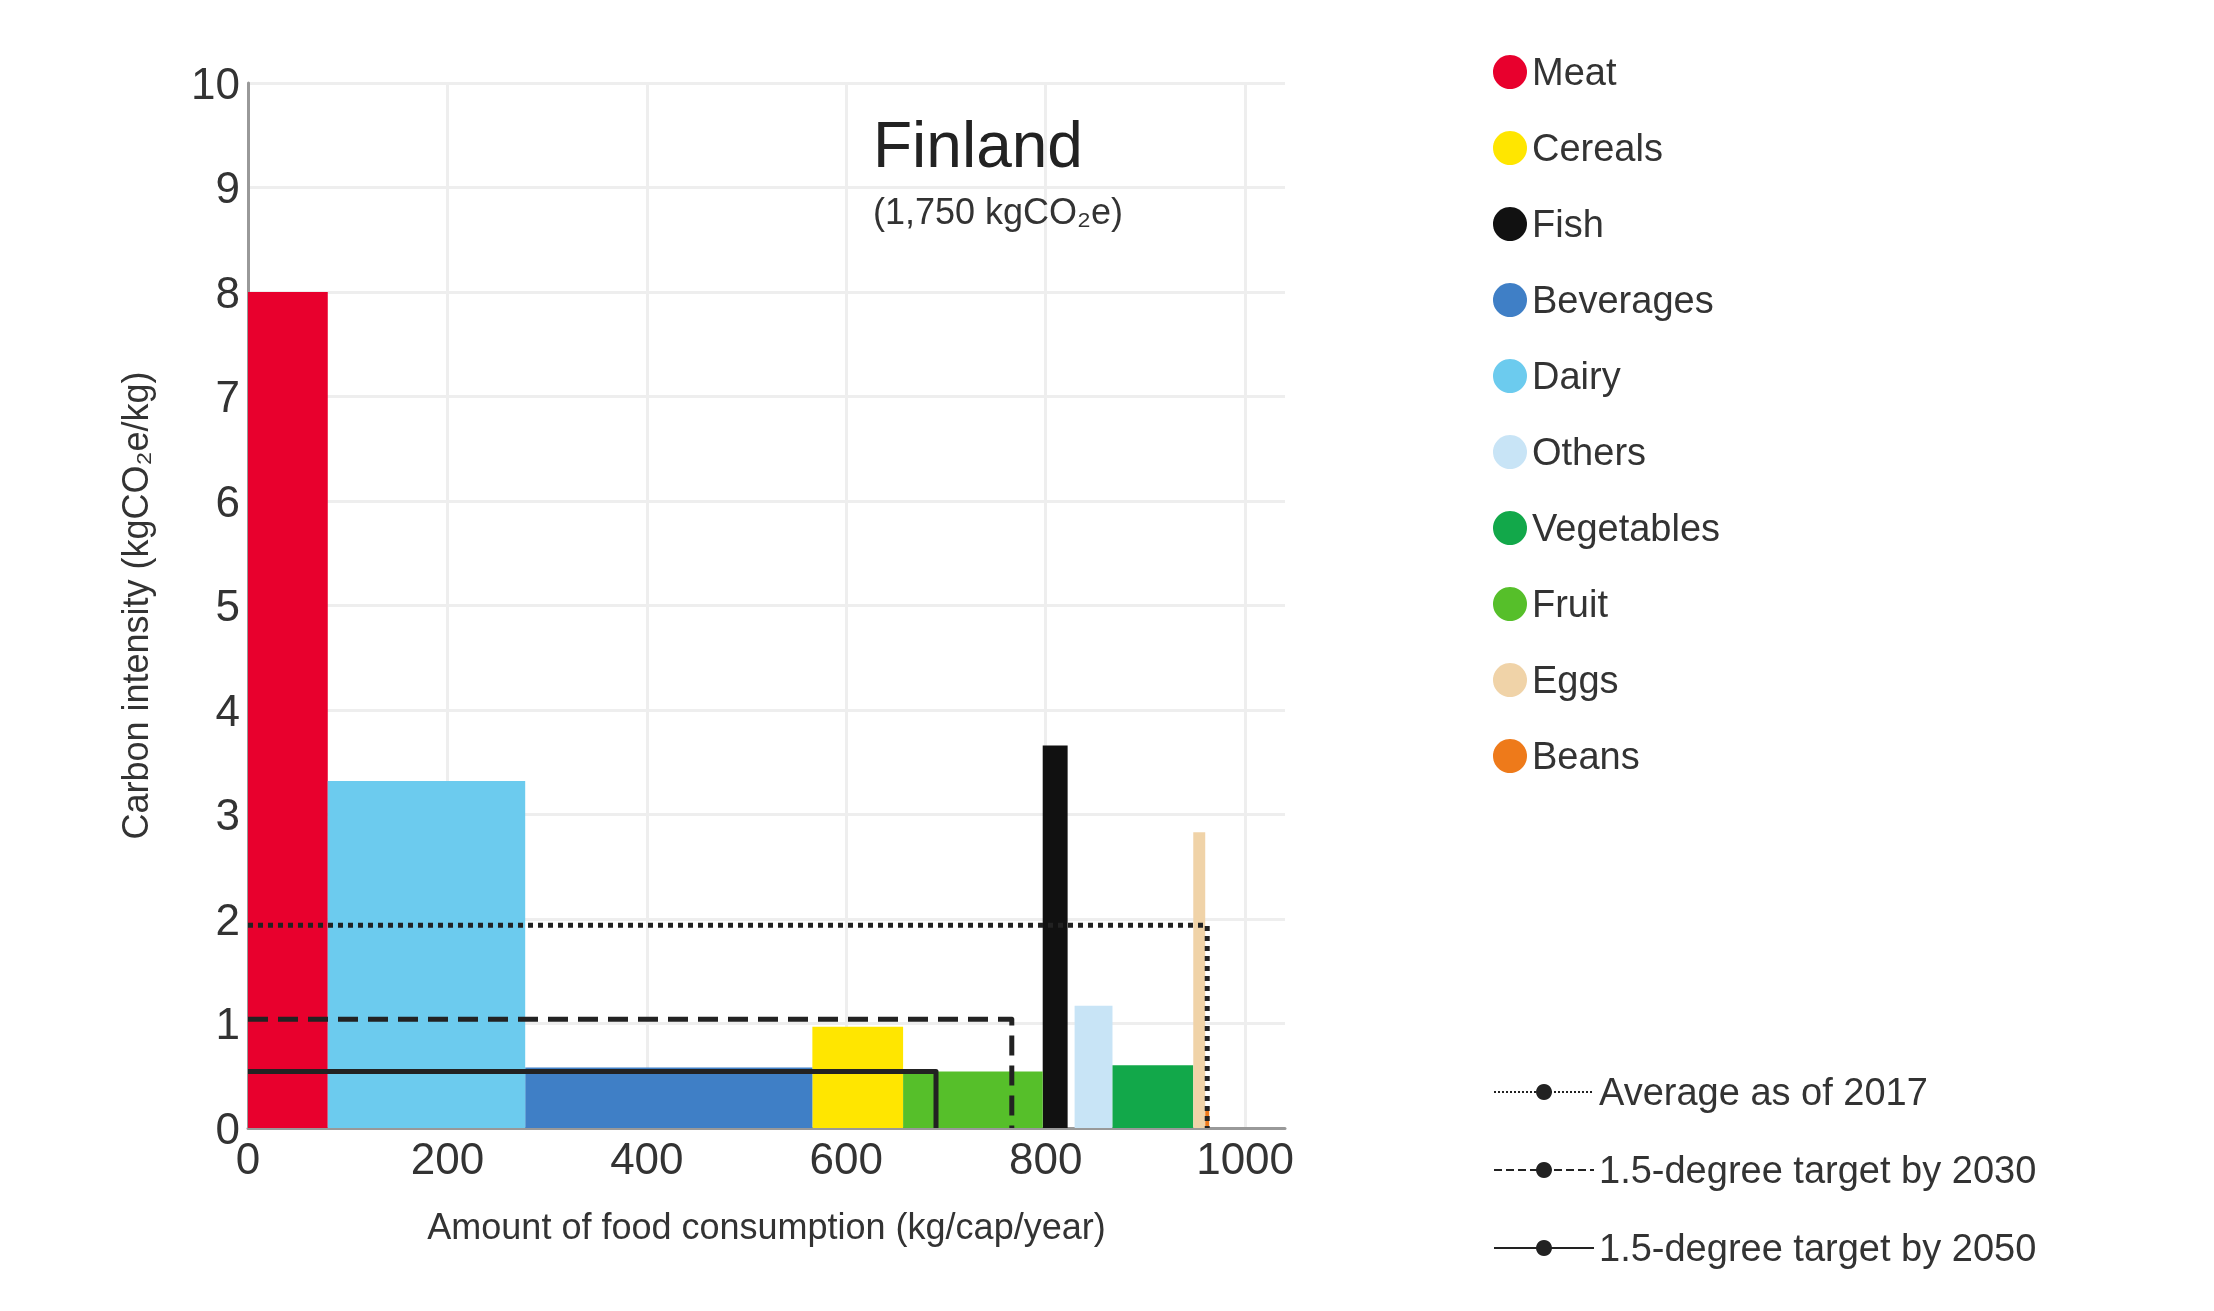 Image resolution: width=2214 pixels, height=1311 pixels. What do you see at coordinates (227, 1023) in the screenshot?
I see `y-tick-label: 1` at bounding box center [227, 1023].